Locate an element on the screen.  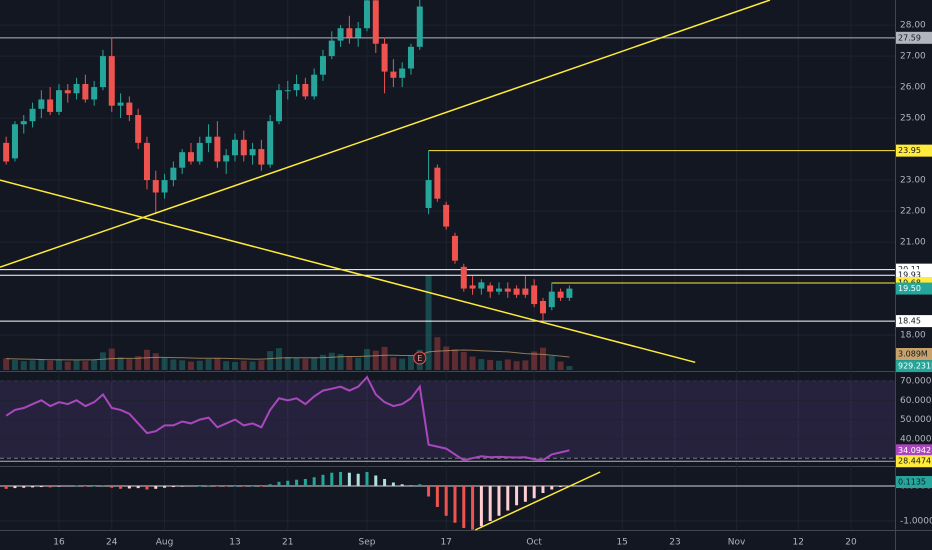
y-tick-label: 70.0000 is located at coordinates (916, 381).